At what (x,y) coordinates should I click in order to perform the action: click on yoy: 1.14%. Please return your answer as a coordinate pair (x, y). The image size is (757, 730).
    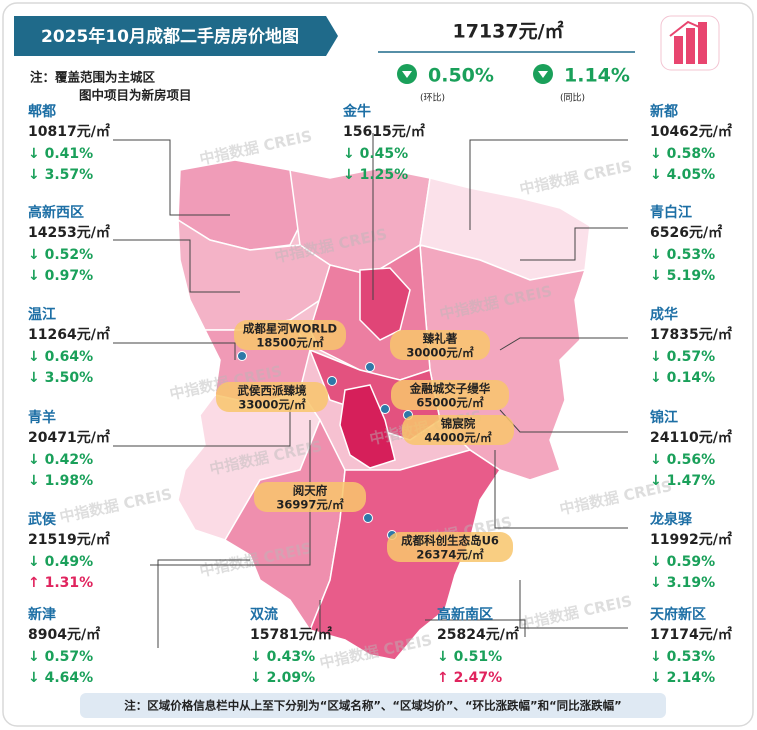
    Looking at the image, I should click on (597, 76).